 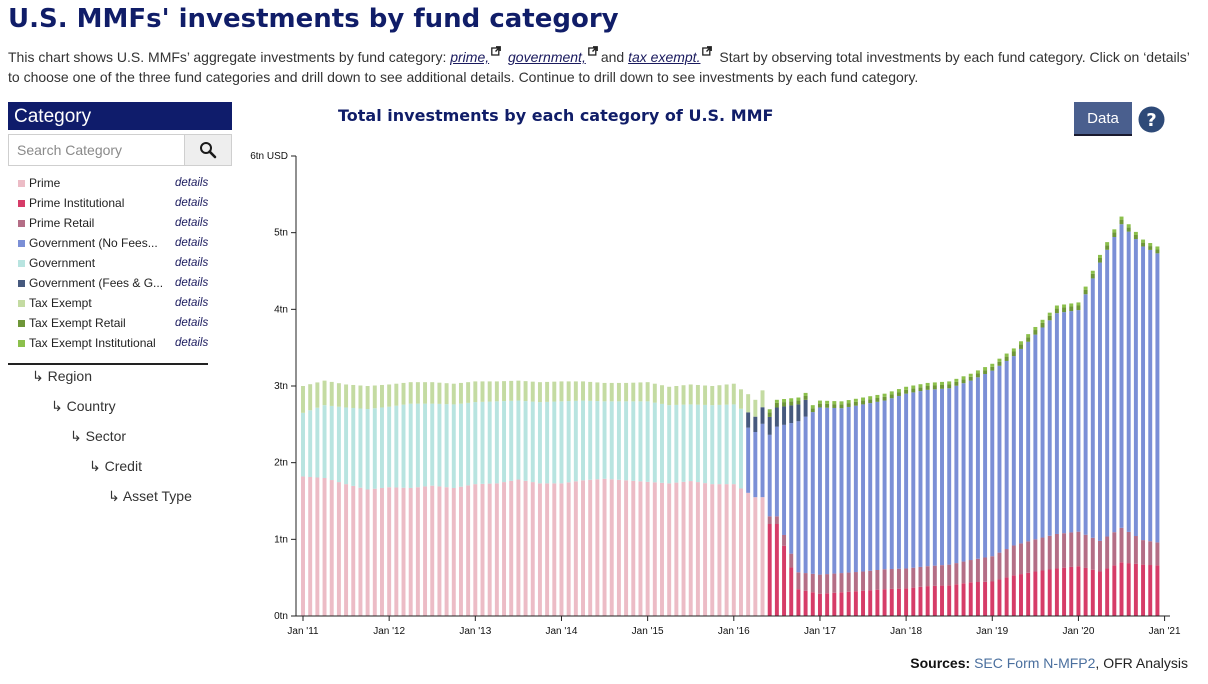 What do you see at coordinates (470, 57) in the screenshot?
I see `link-prime: prime,` at bounding box center [470, 57].